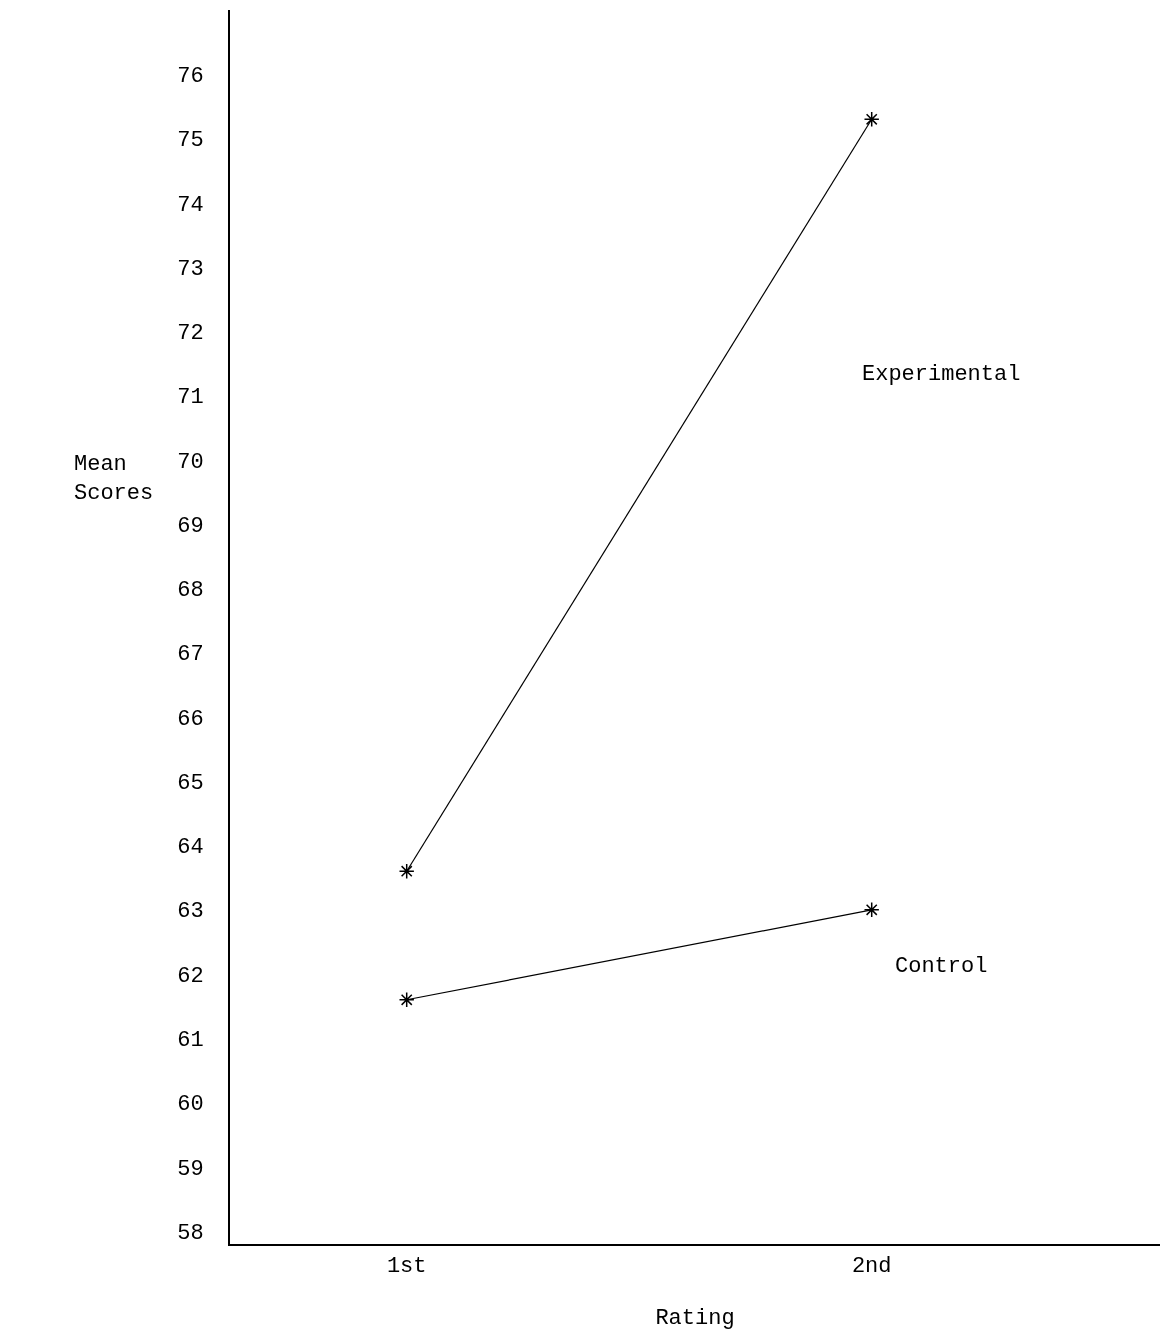  What do you see at coordinates (190, 141) in the screenshot?
I see `y-tick-label: 75` at bounding box center [190, 141].